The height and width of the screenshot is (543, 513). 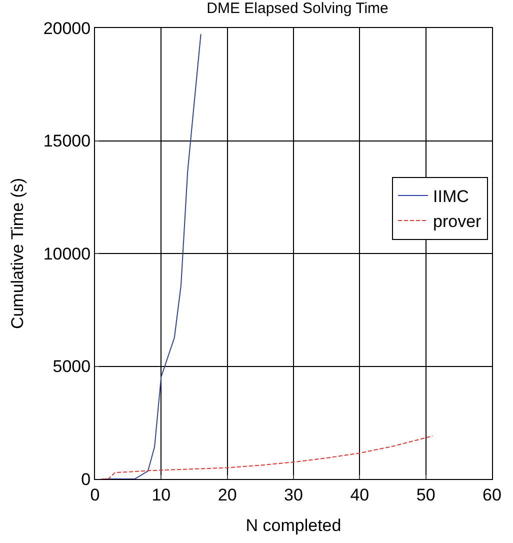 What do you see at coordinates (67, 28) in the screenshot?
I see `y-tick-label: 20000` at bounding box center [67, 28].